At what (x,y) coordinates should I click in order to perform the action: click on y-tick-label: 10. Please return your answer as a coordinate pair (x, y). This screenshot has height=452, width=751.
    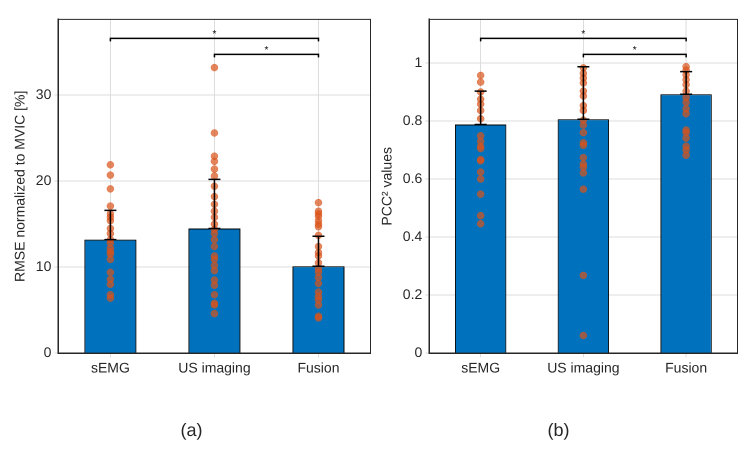
    Looking at the image, I should click on (44, 266).